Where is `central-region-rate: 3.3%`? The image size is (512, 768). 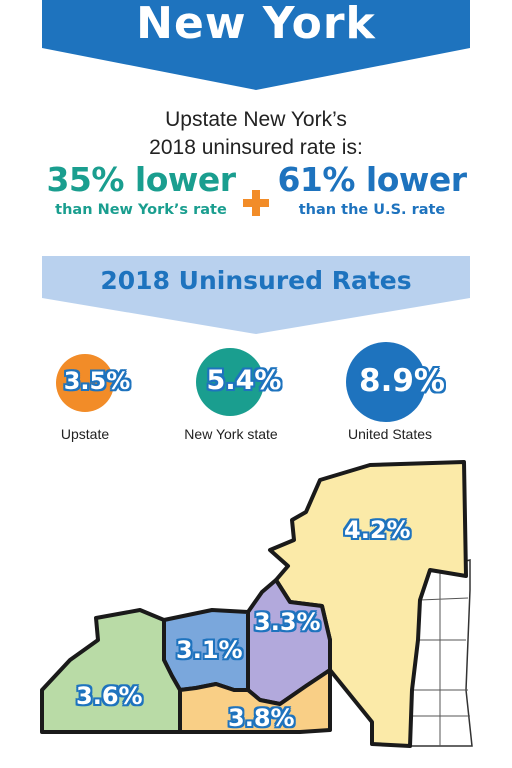
central-region-rate: 3.3% is located at coordinates (287, 622).